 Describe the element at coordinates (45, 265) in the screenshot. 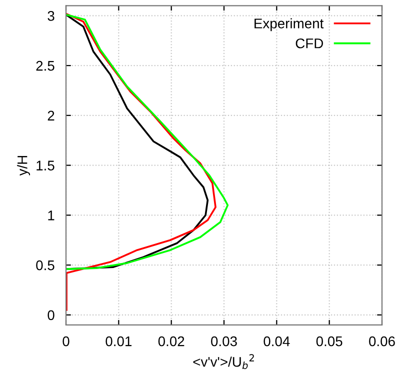

I see `y-tick-label: 0.5` at that location.